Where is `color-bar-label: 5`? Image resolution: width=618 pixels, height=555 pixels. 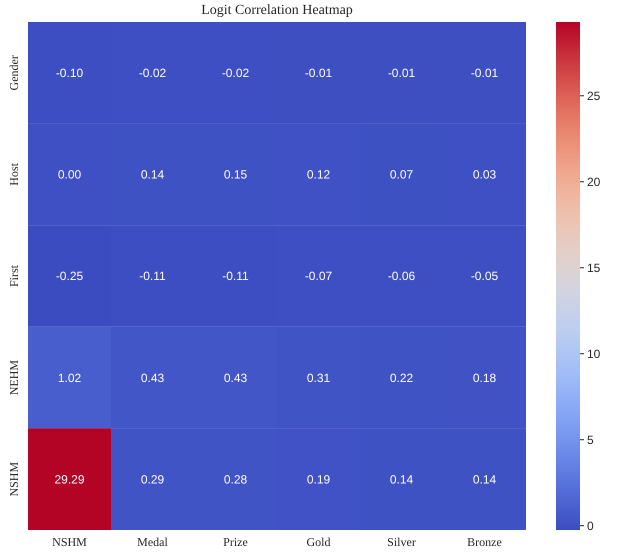 color-bar-label: 5 is located at coordinates (590, 439).